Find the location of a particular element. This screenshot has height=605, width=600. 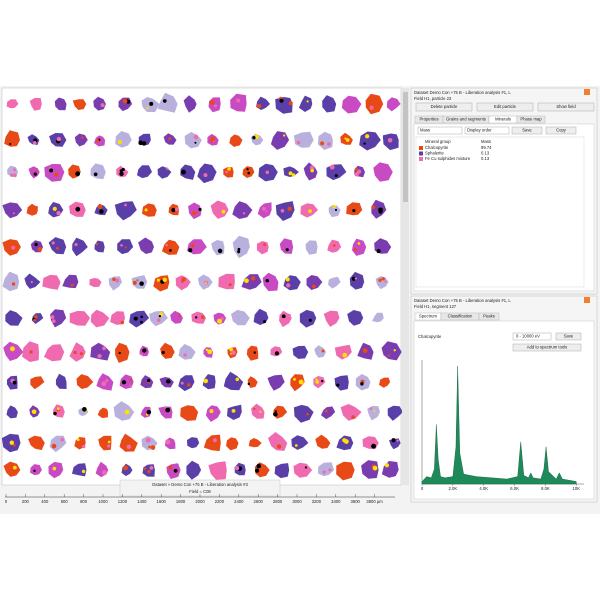

mineral-mass: 0.13 is located at coordinates (485, 153).